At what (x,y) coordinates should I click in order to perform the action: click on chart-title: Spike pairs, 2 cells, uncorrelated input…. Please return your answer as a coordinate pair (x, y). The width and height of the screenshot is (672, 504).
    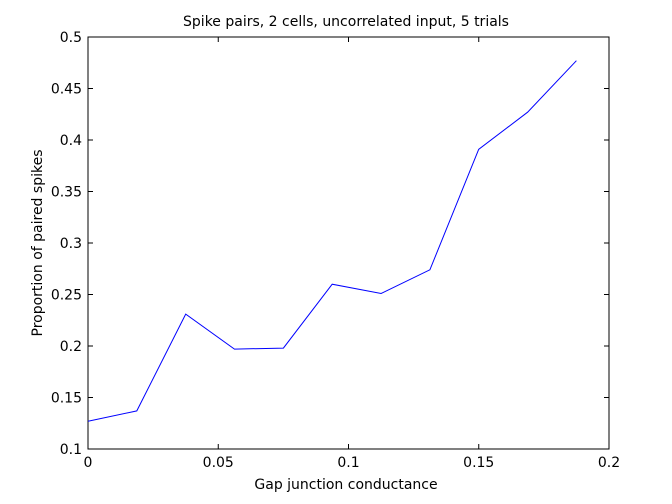
    Looking at the image, I should click on (346, 22).